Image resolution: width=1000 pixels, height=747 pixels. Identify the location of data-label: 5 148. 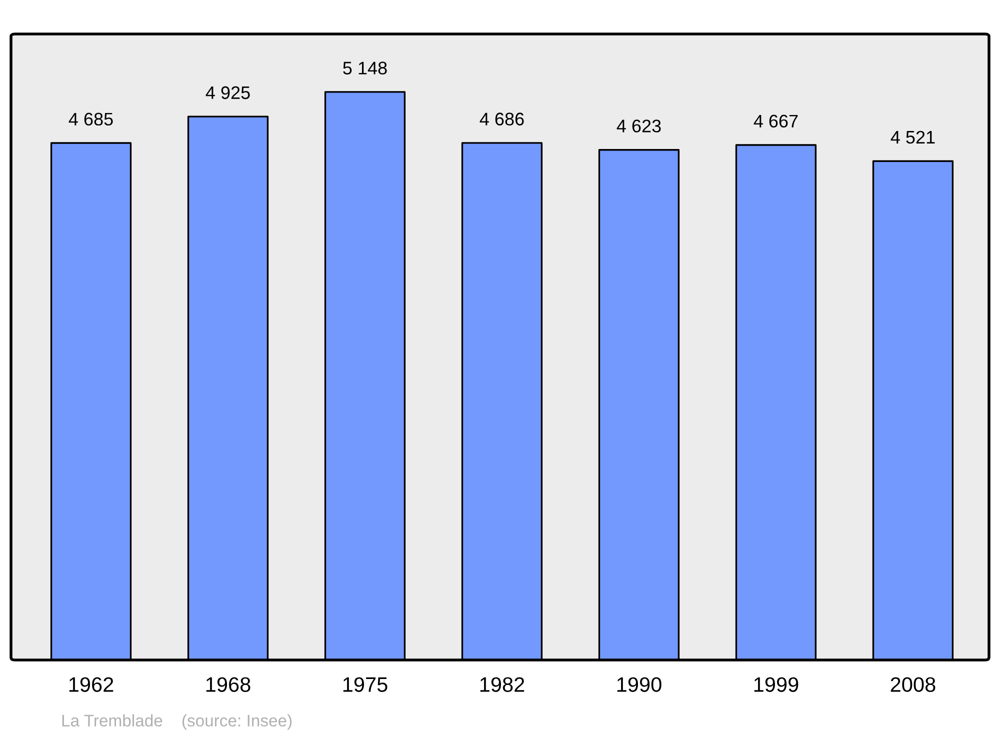
(365, 68).